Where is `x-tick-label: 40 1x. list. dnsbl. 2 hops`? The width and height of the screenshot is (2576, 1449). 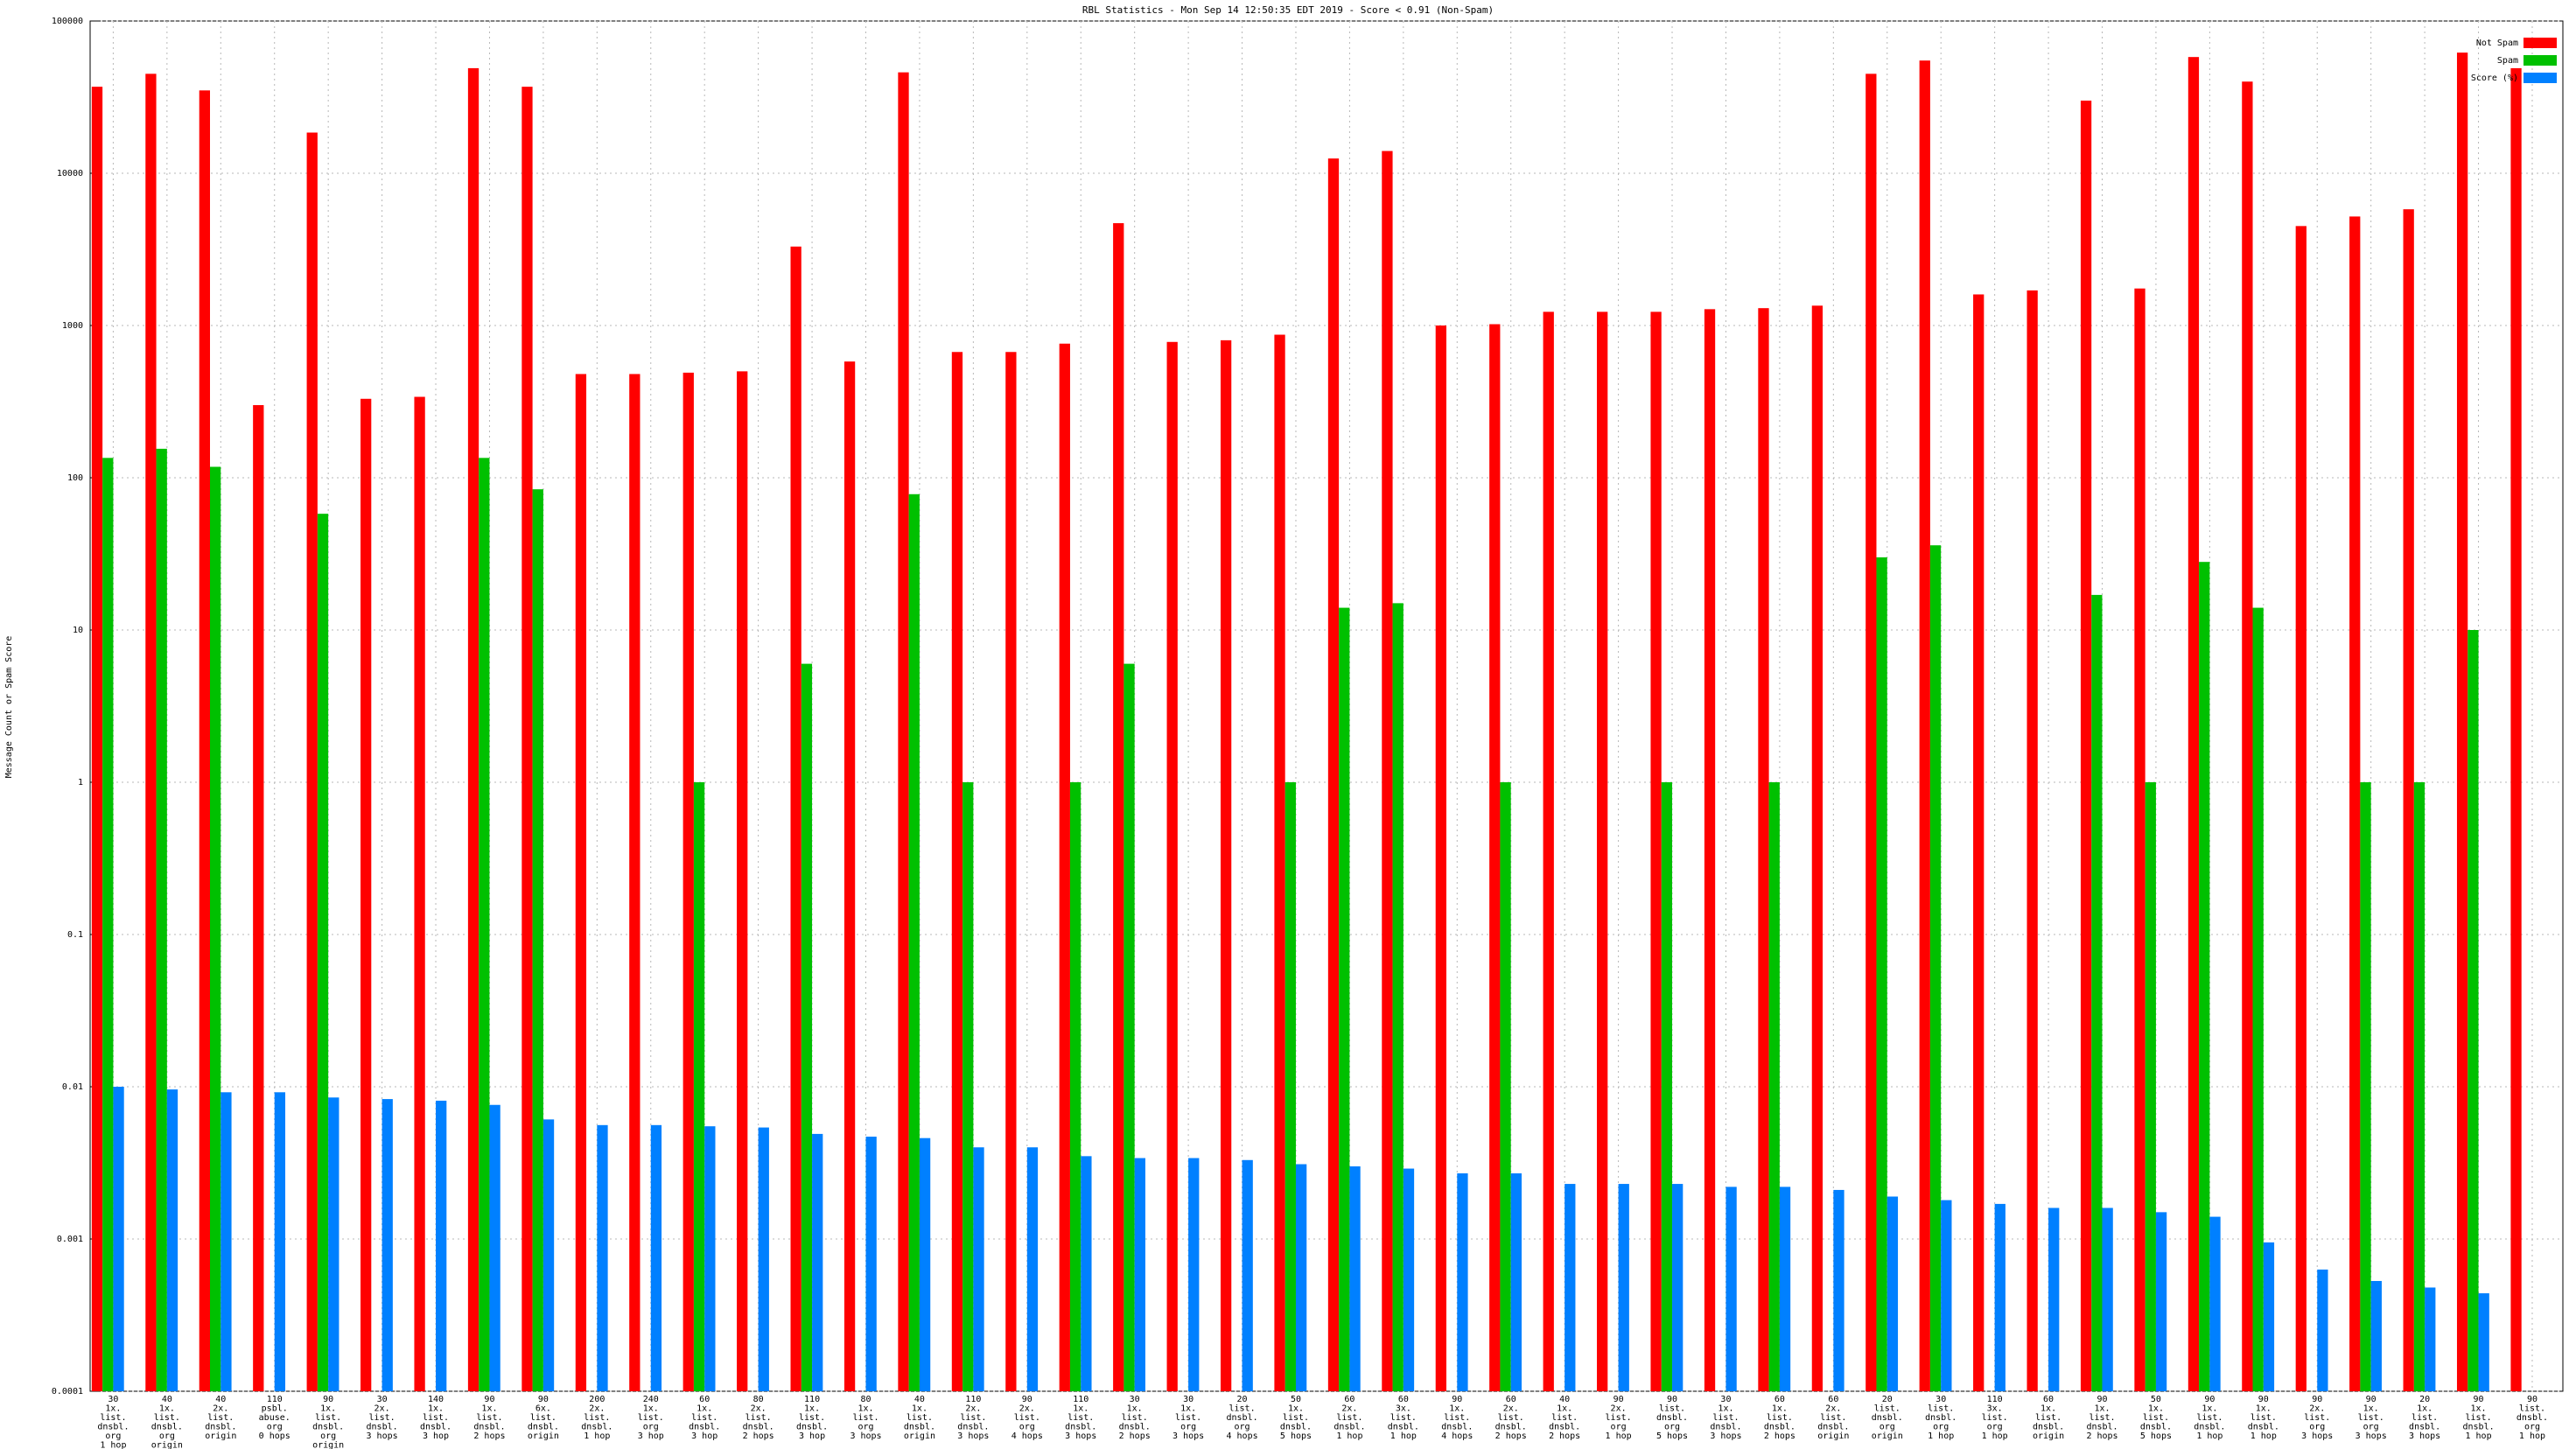 x-tick-label: 40 1x. list. dnsbl. 2 hops is located at coordinates (1564, 1418).